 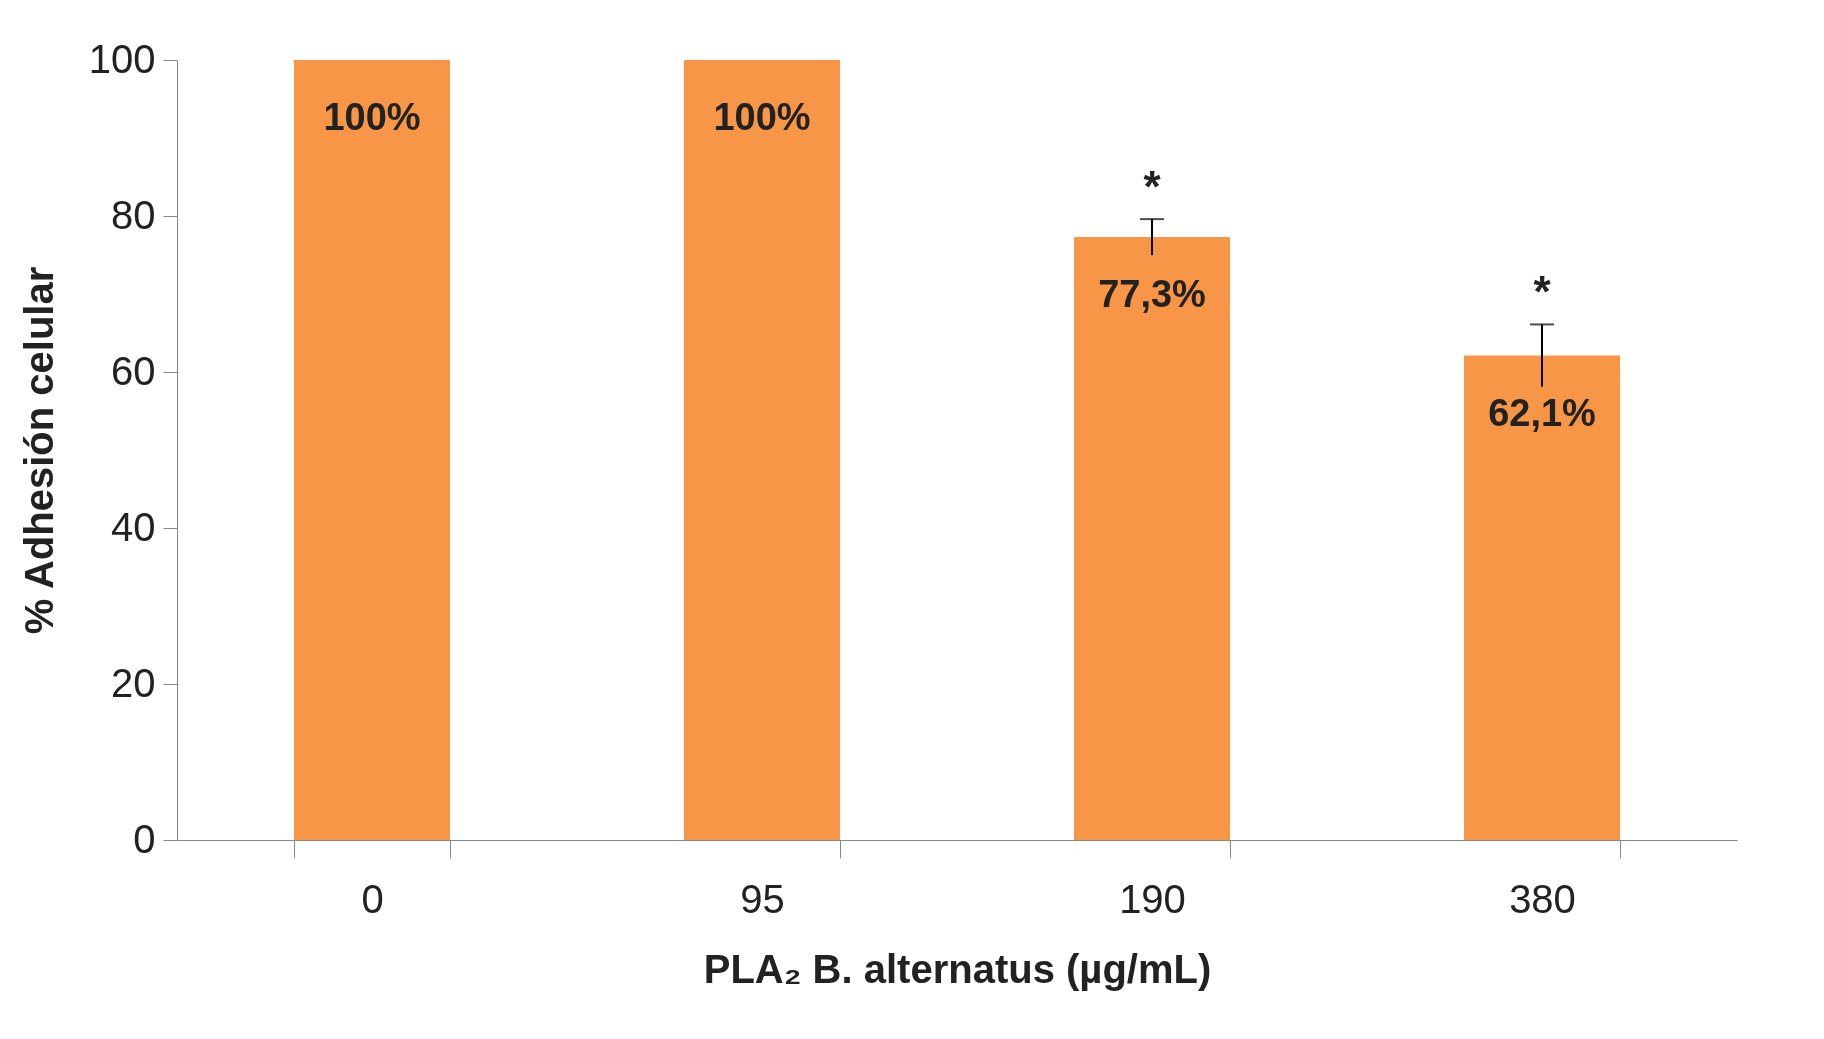 I want to click on y-axis-title: % Adhesión celular, so click(x=38, y=450).